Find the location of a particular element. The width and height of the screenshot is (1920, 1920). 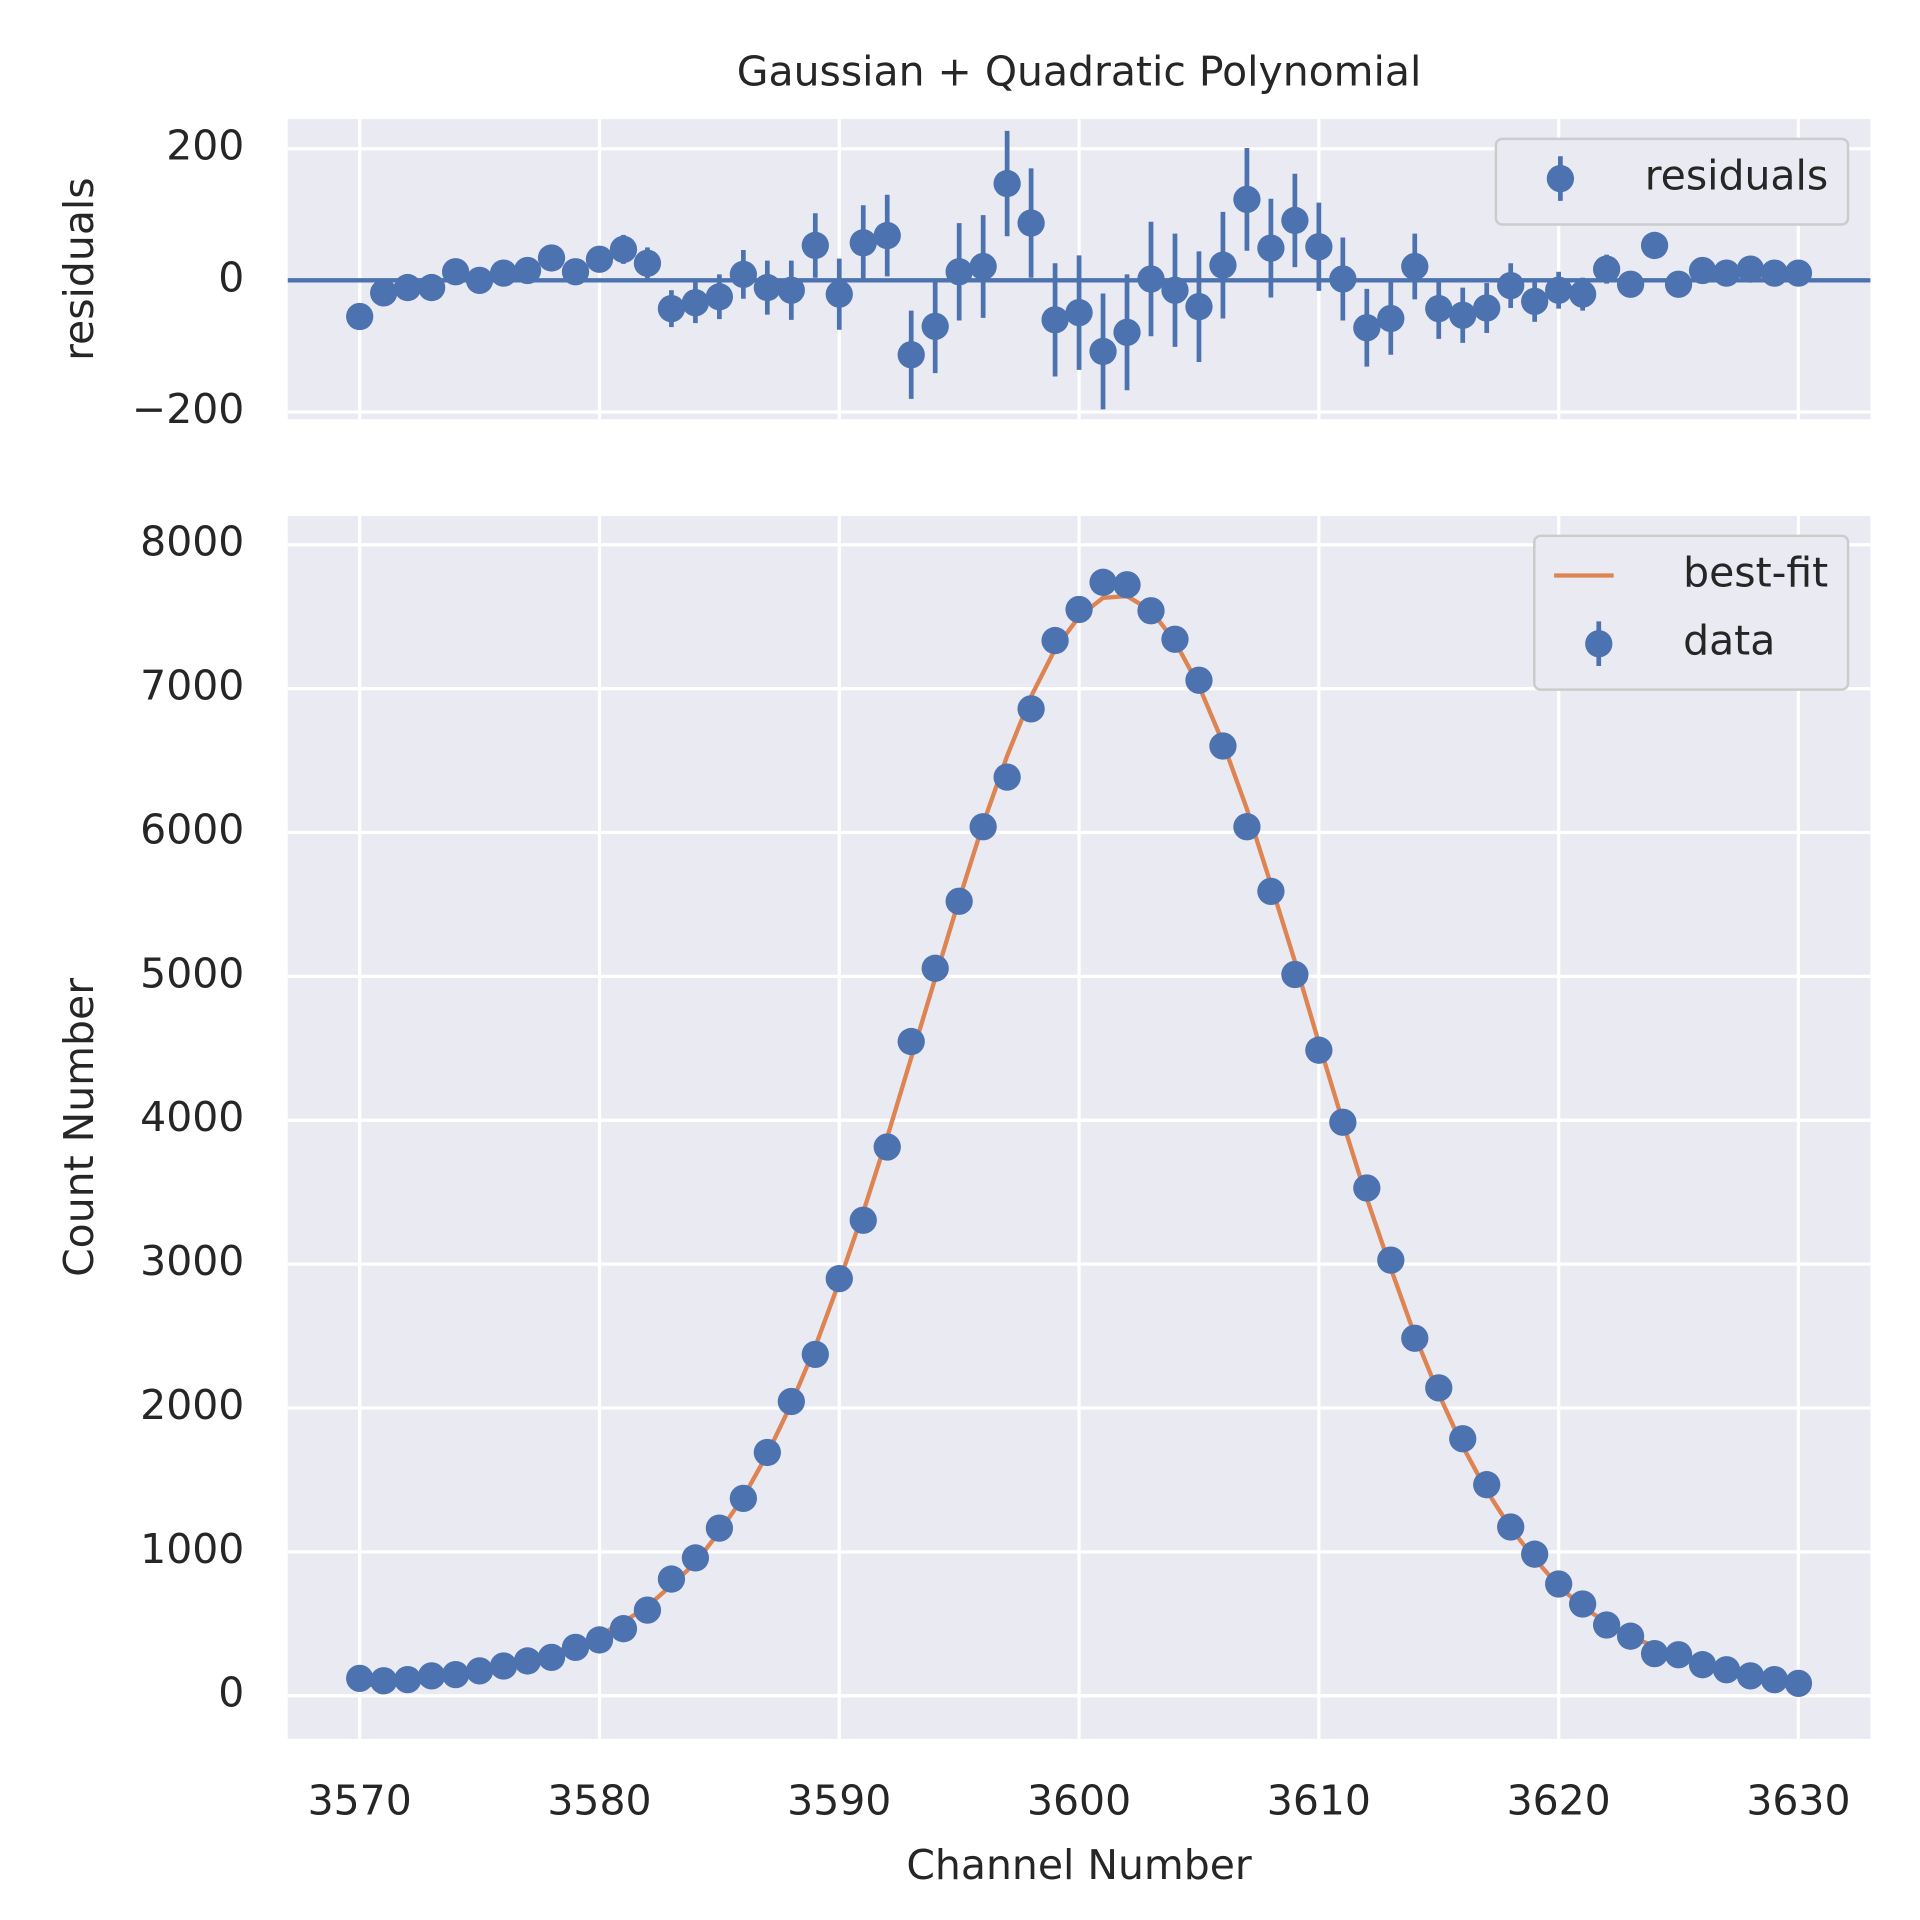

x-tick-label: 3630 is located at coordinates (1798, 1800).